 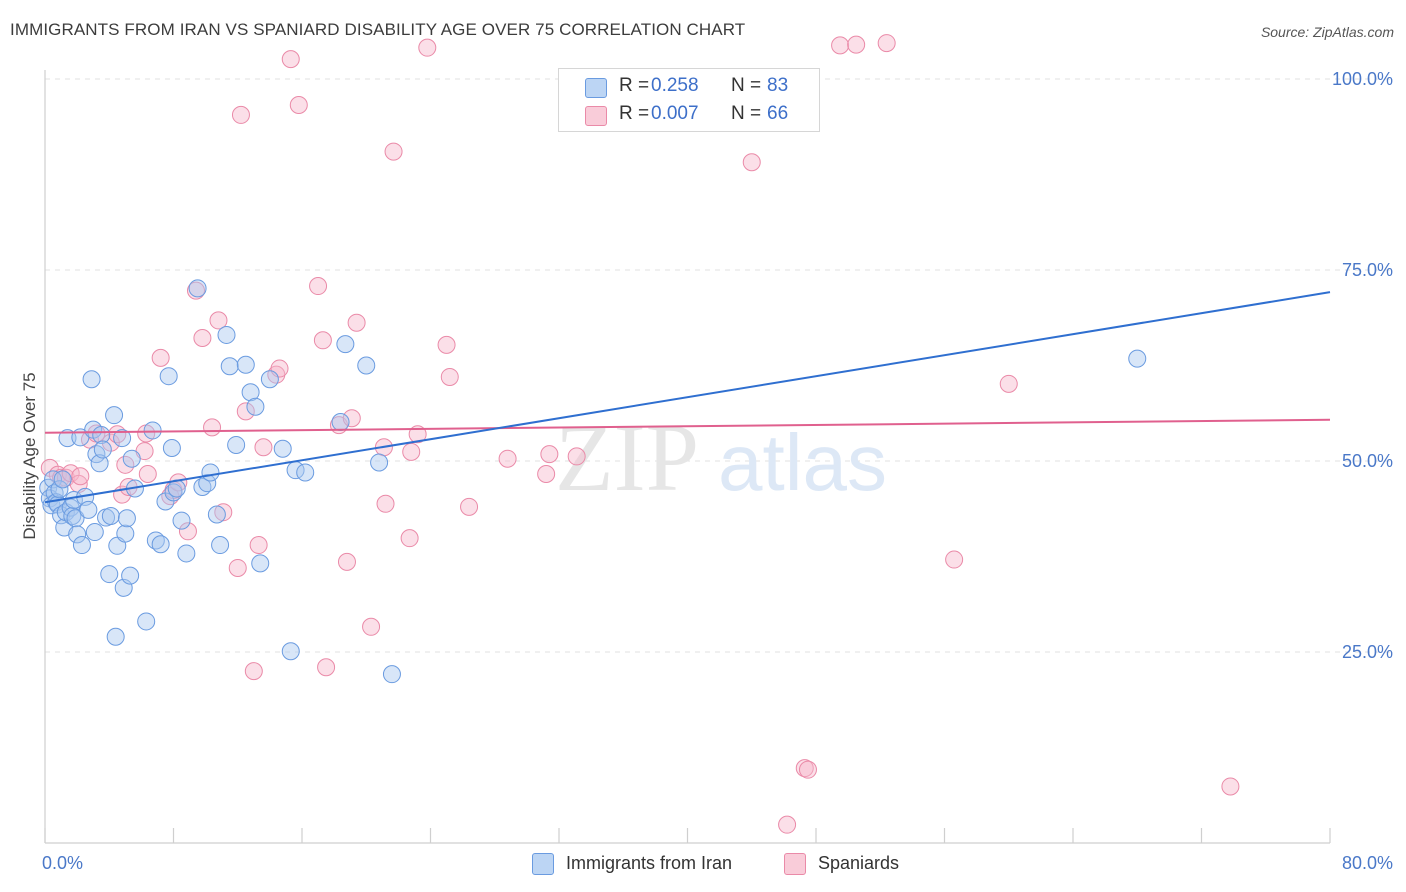 What do you see at coordinates (675, 85) in the screenshot?
I see `r-value: 0.258` at bounding box center [675, 85].